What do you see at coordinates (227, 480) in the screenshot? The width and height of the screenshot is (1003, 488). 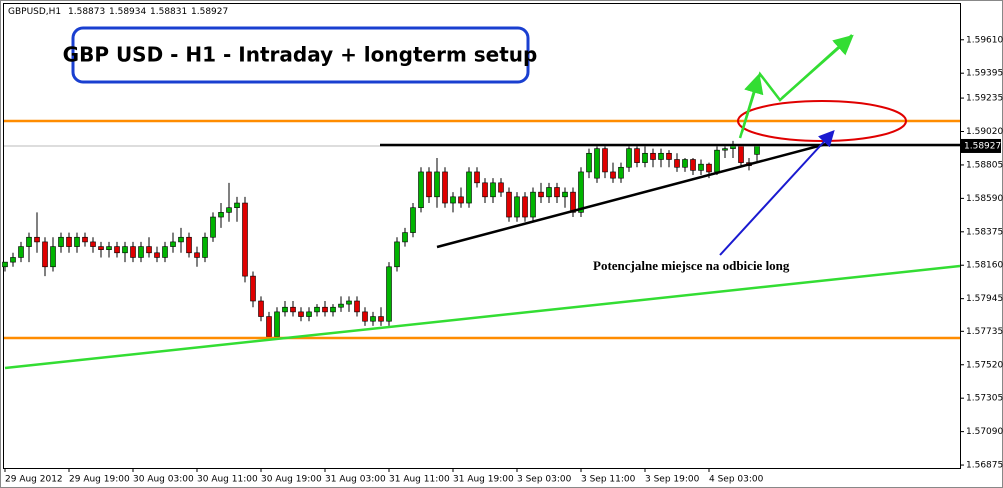 I see `x-tick-label: 30 Aug 11:00` at bounding box center [227, 480].